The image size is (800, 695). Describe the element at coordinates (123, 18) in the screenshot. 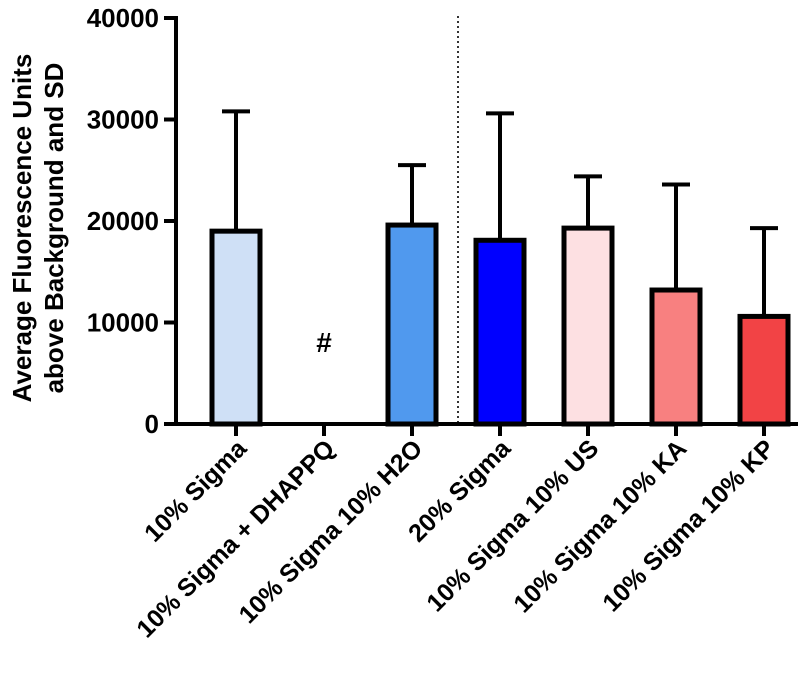

I see `y-tick-label: 40000` at that location.